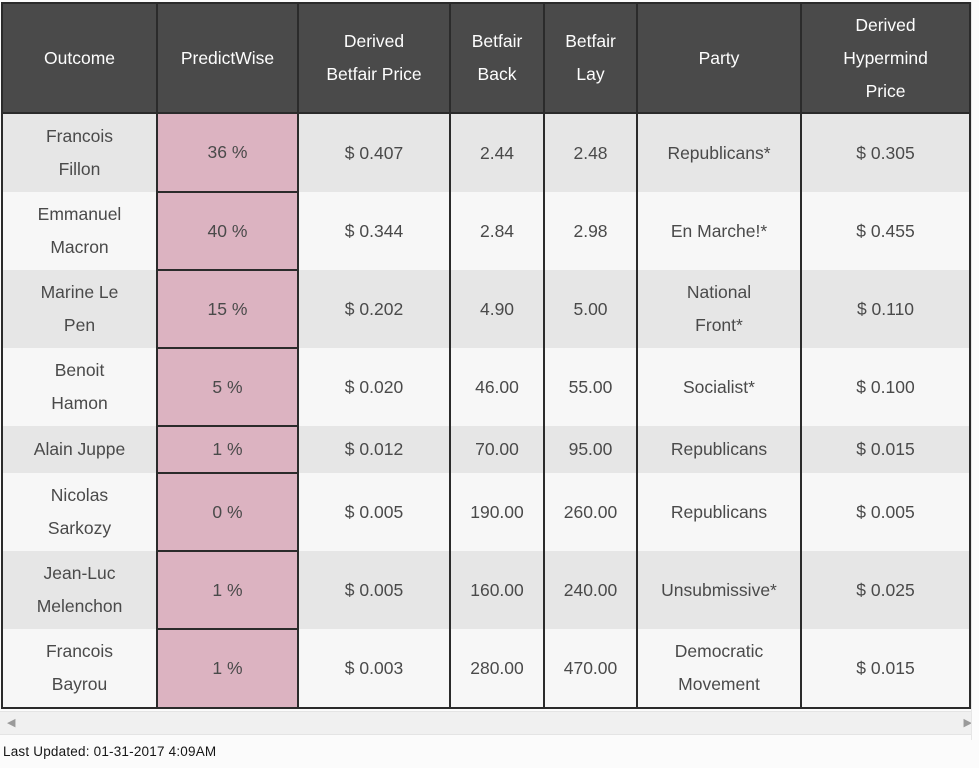 The width and height of the screenshot is (979, 768). I want to click on cell-derived-betfair-price: $ 0.003, so click(373, 668).